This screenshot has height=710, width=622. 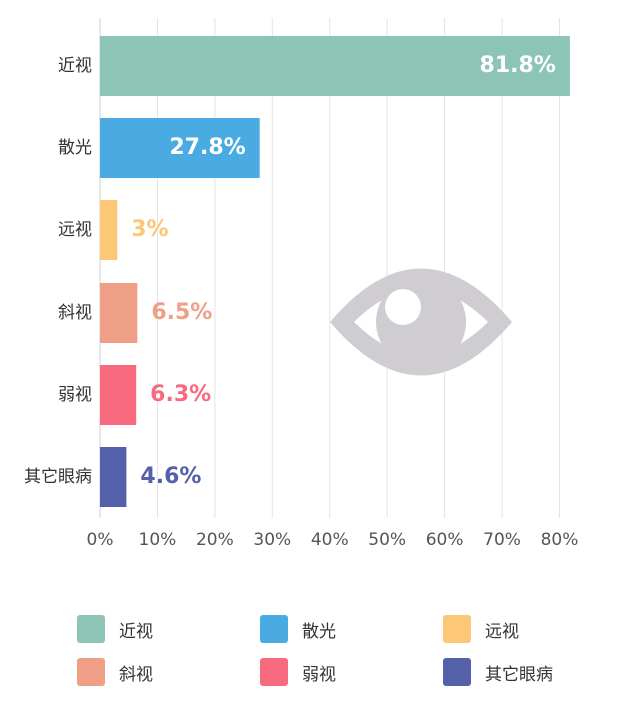 I want to click on x-tick-label: 0%, so click(x=100, y=540).